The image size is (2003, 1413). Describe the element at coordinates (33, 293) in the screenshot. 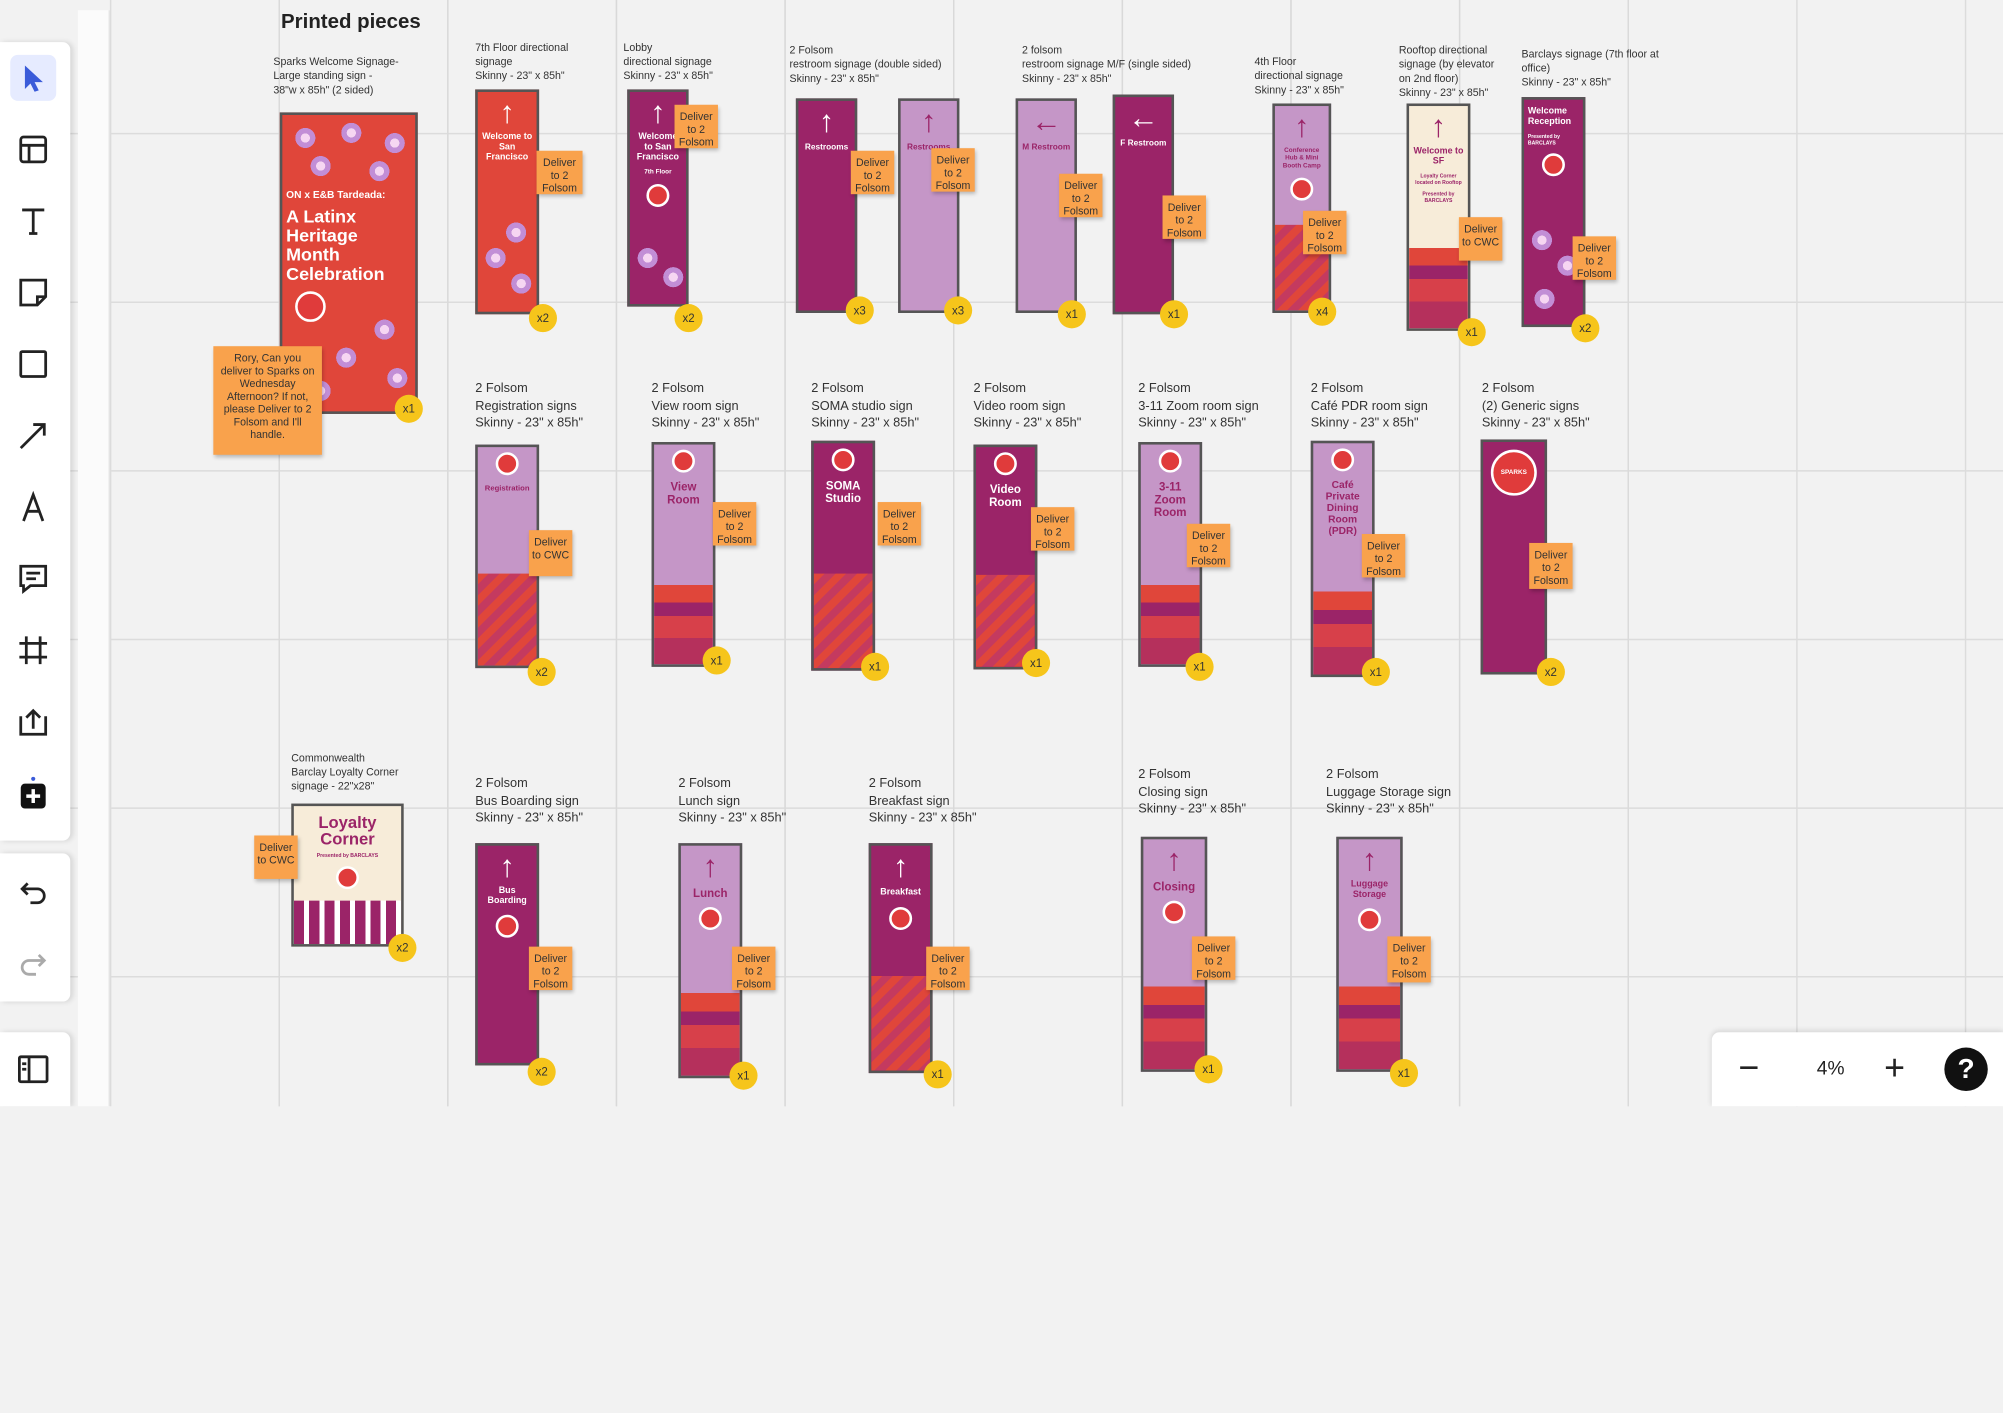

I see `sticky-note-tool` at that location.